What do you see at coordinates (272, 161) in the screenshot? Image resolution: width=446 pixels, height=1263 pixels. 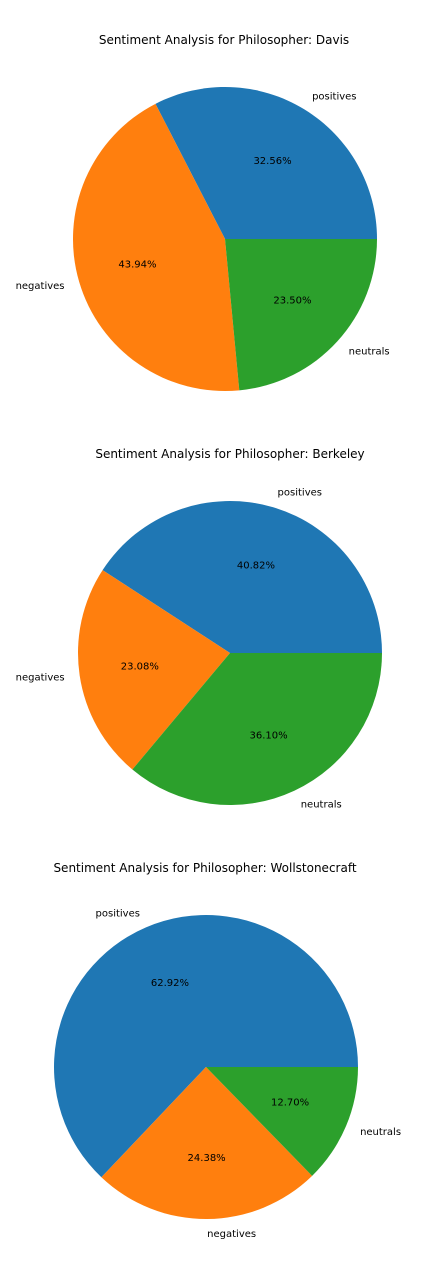 I see `slice-percent-label: 32.56%` at bounding box center [272, 161].